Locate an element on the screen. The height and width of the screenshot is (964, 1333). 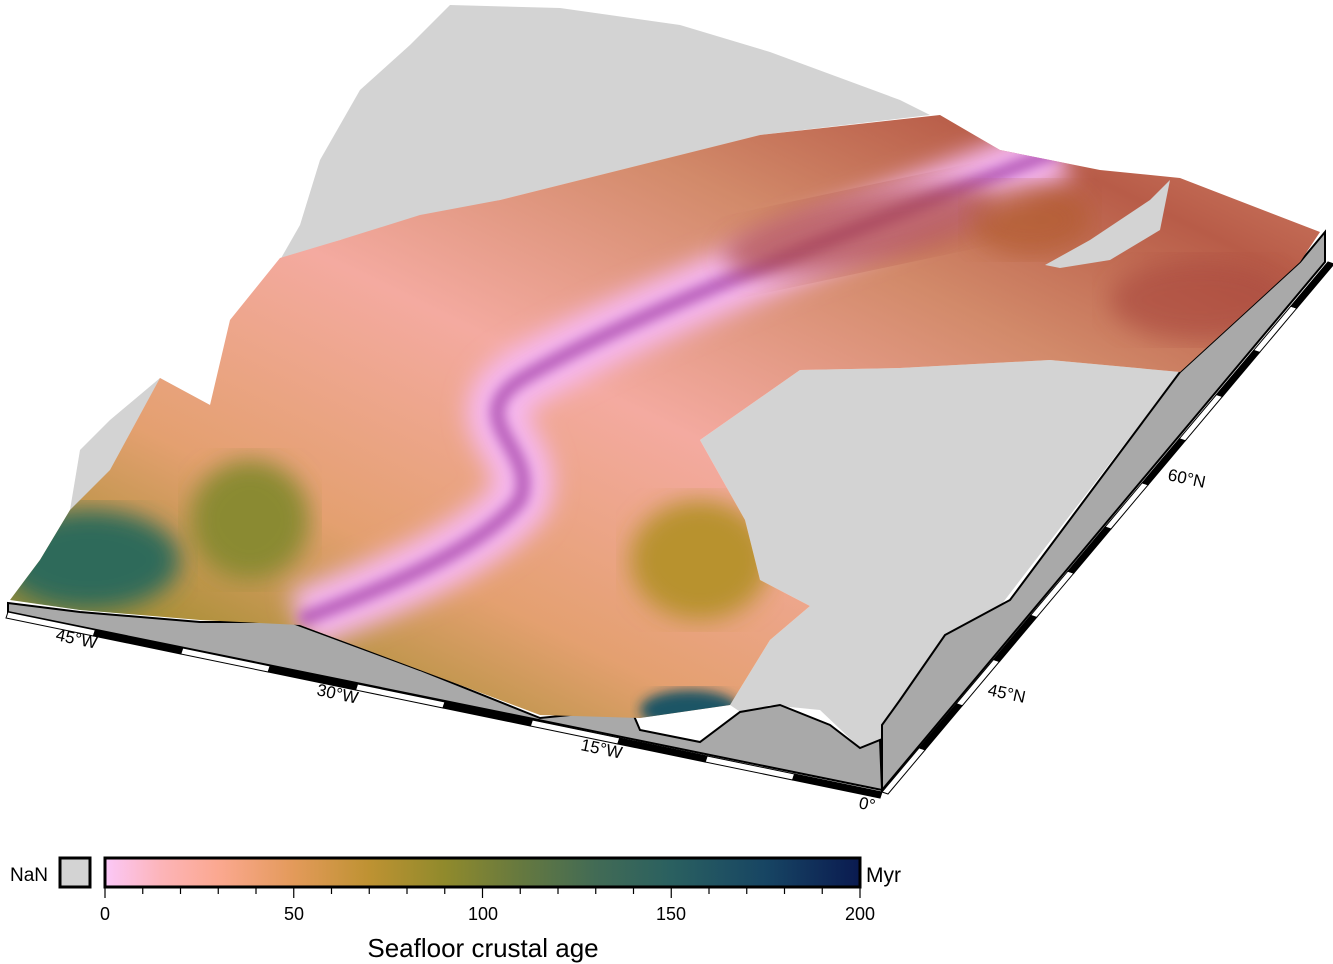
colorbar-ticks is located at coordinates (482, 893).